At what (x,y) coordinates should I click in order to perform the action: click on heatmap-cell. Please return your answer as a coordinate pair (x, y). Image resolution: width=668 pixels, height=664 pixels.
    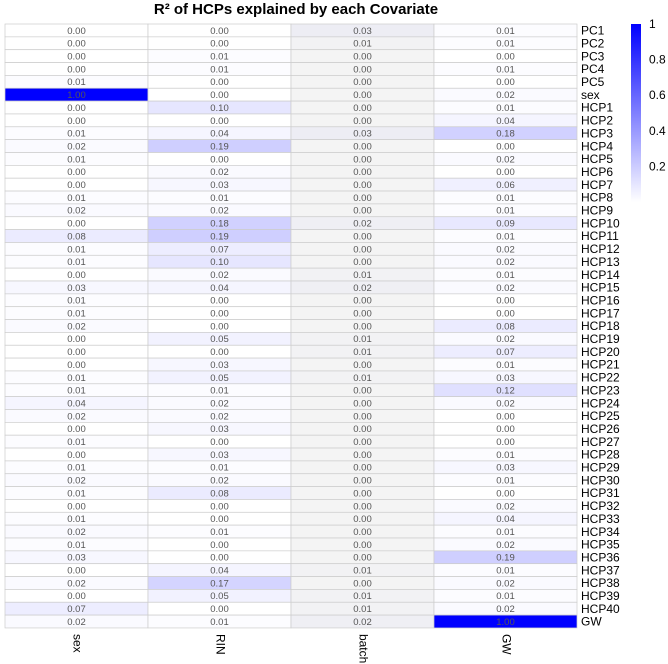
    Looking at the image, I should click on (505, 621).